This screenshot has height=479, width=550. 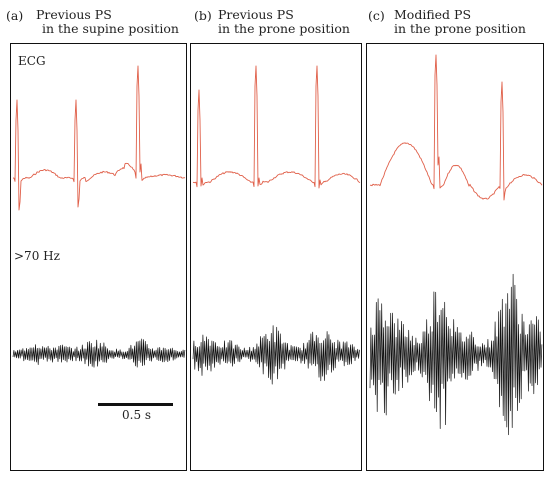 What do you see at coordinates (74, 14) in the screenshot?
I see `panel-a-title-line1: Previous PS` at bounding box center [74, 14].